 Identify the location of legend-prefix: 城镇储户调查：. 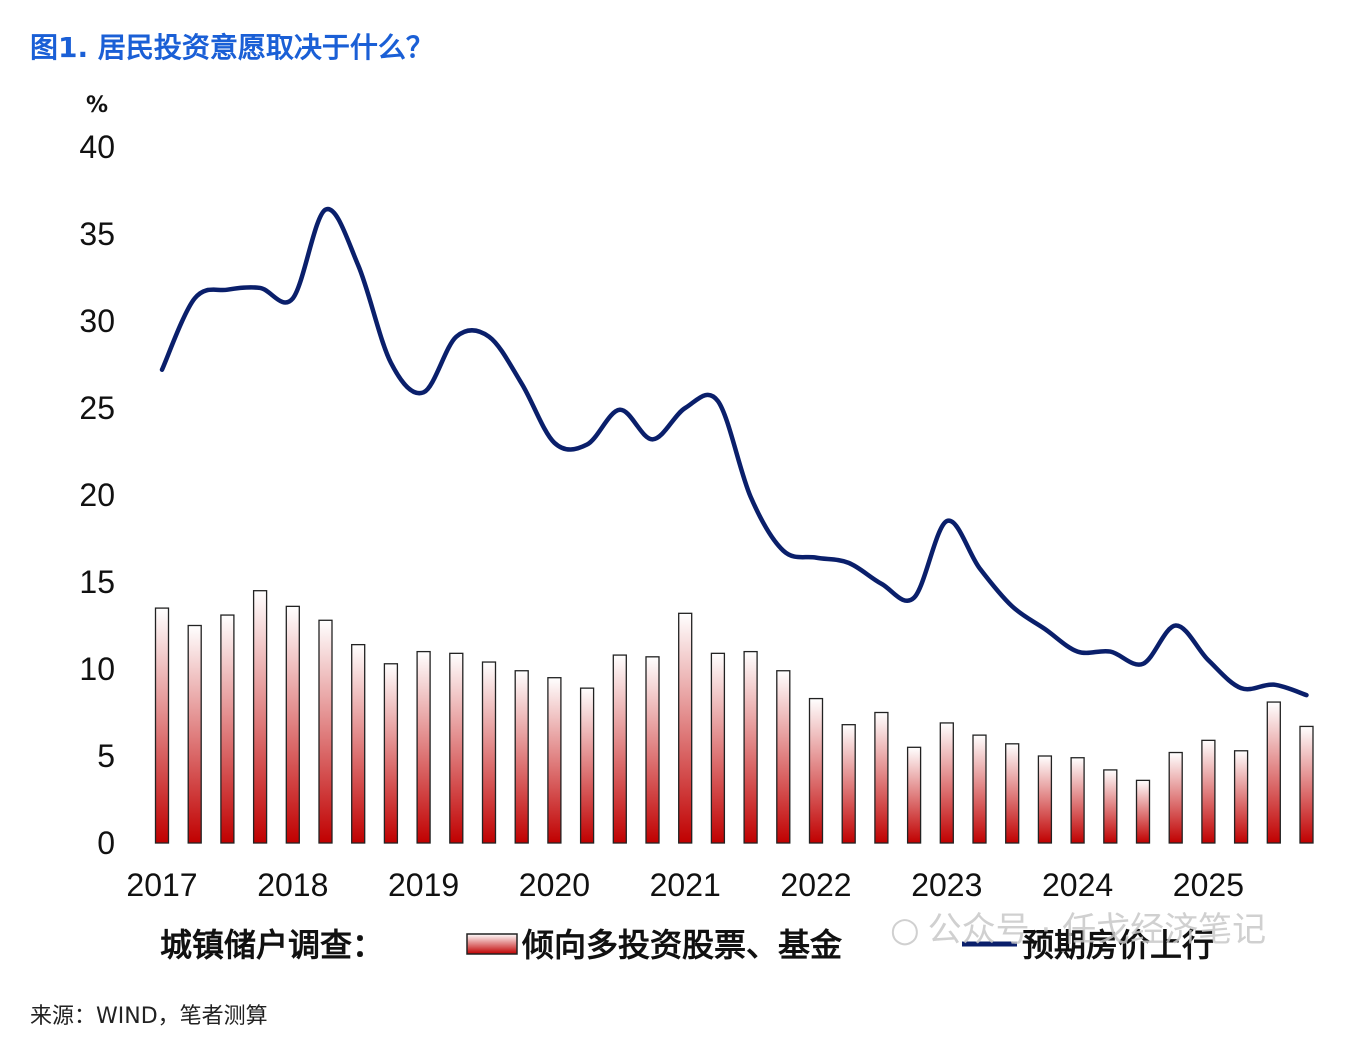
(272, 945).